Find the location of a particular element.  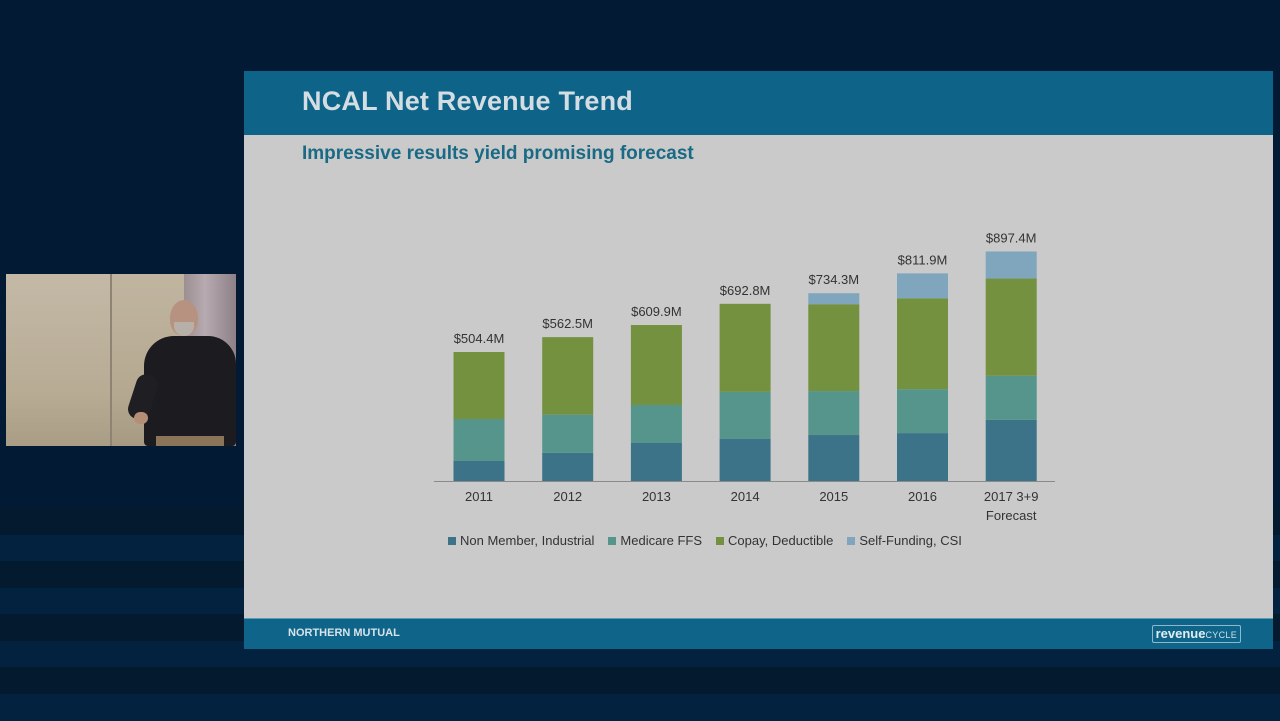

slide-footer: NORTHERN MUTUAL revenue CYCLE is located at coordinates (758, 633).